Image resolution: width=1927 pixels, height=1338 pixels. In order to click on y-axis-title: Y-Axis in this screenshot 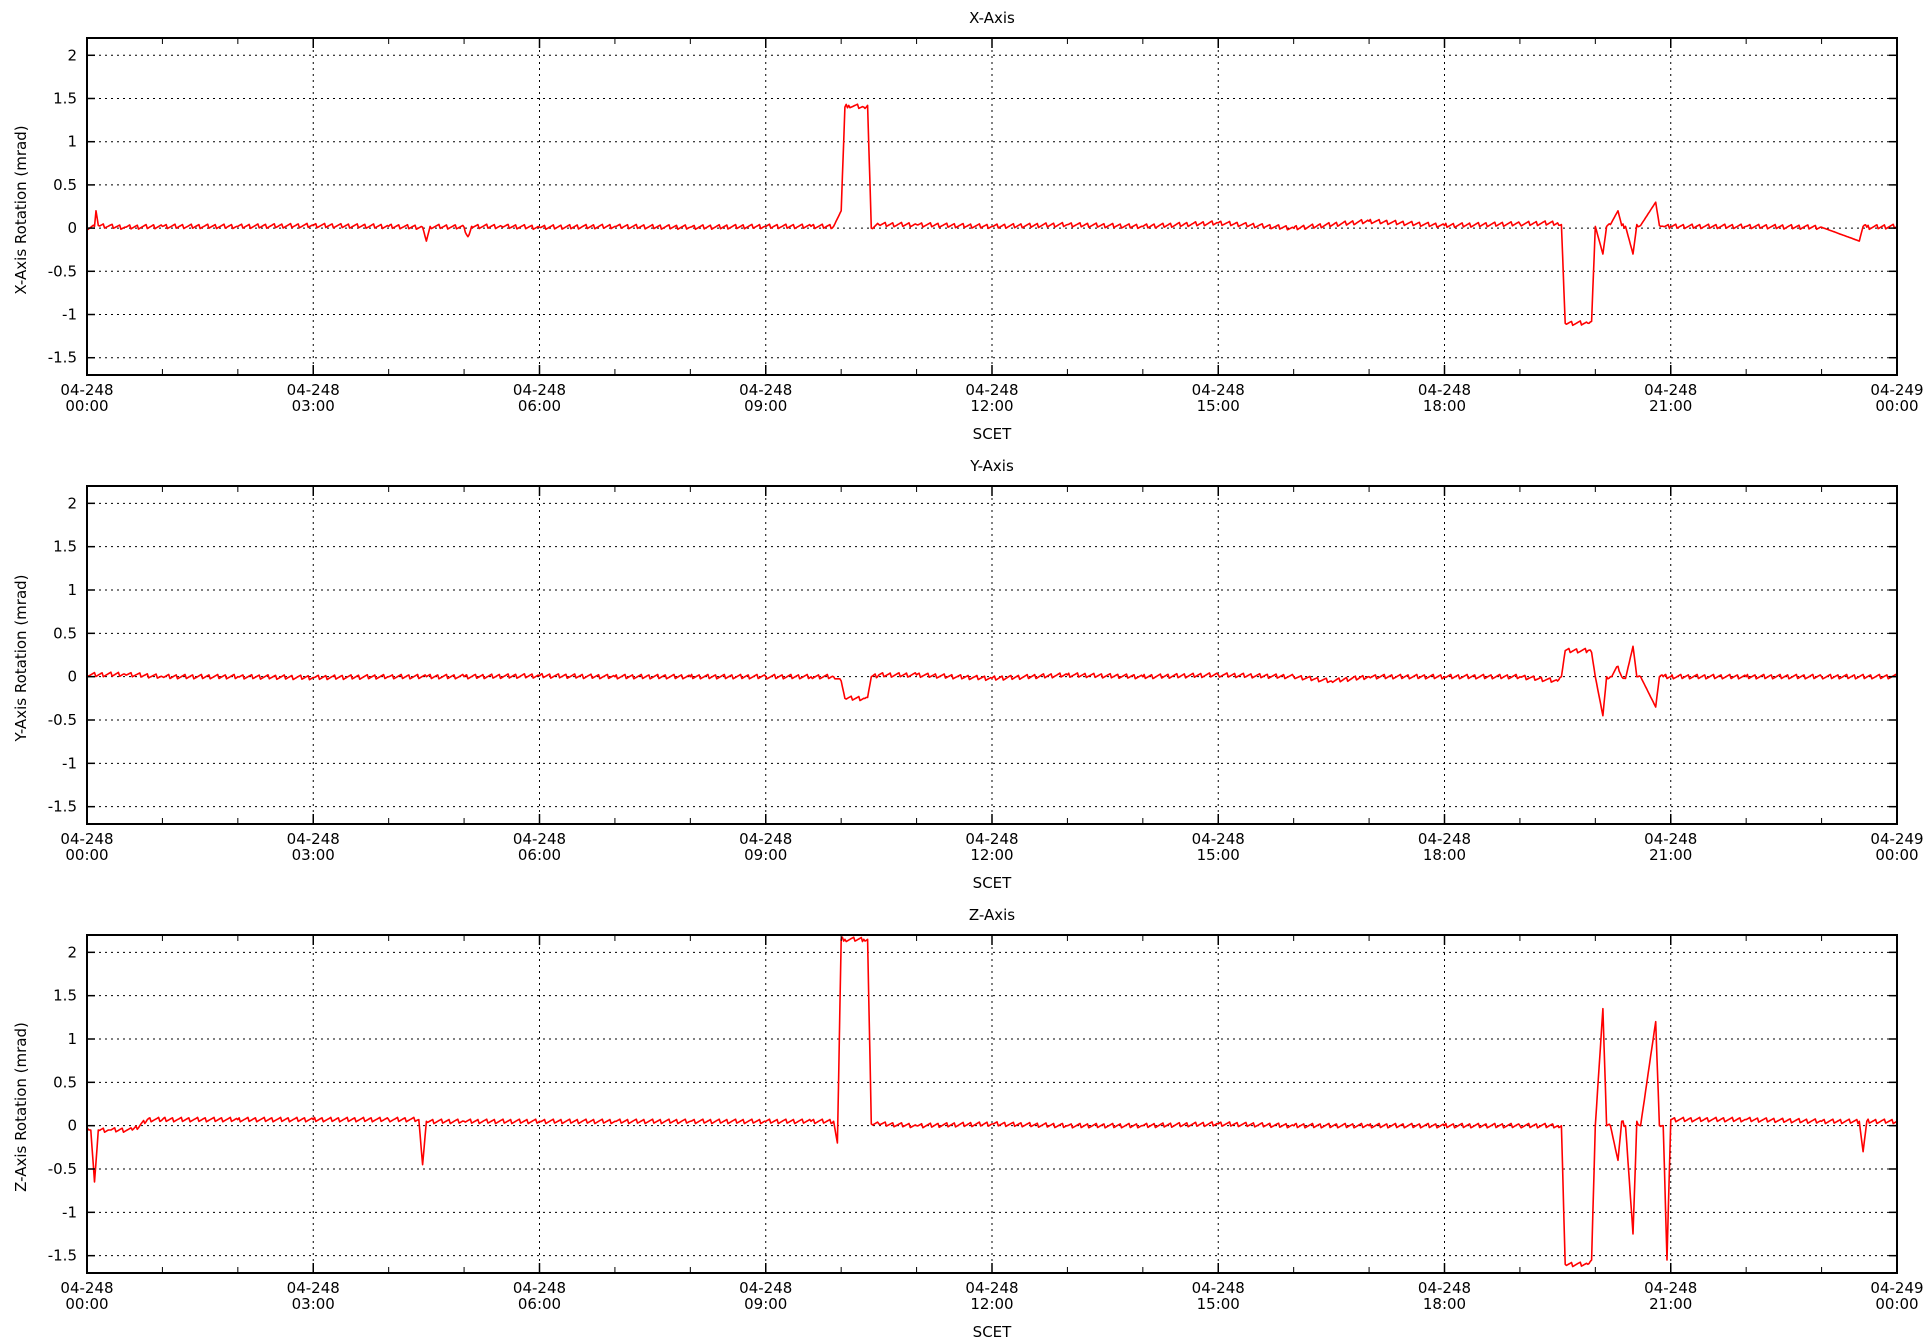, I will do `click(991, 466)`.